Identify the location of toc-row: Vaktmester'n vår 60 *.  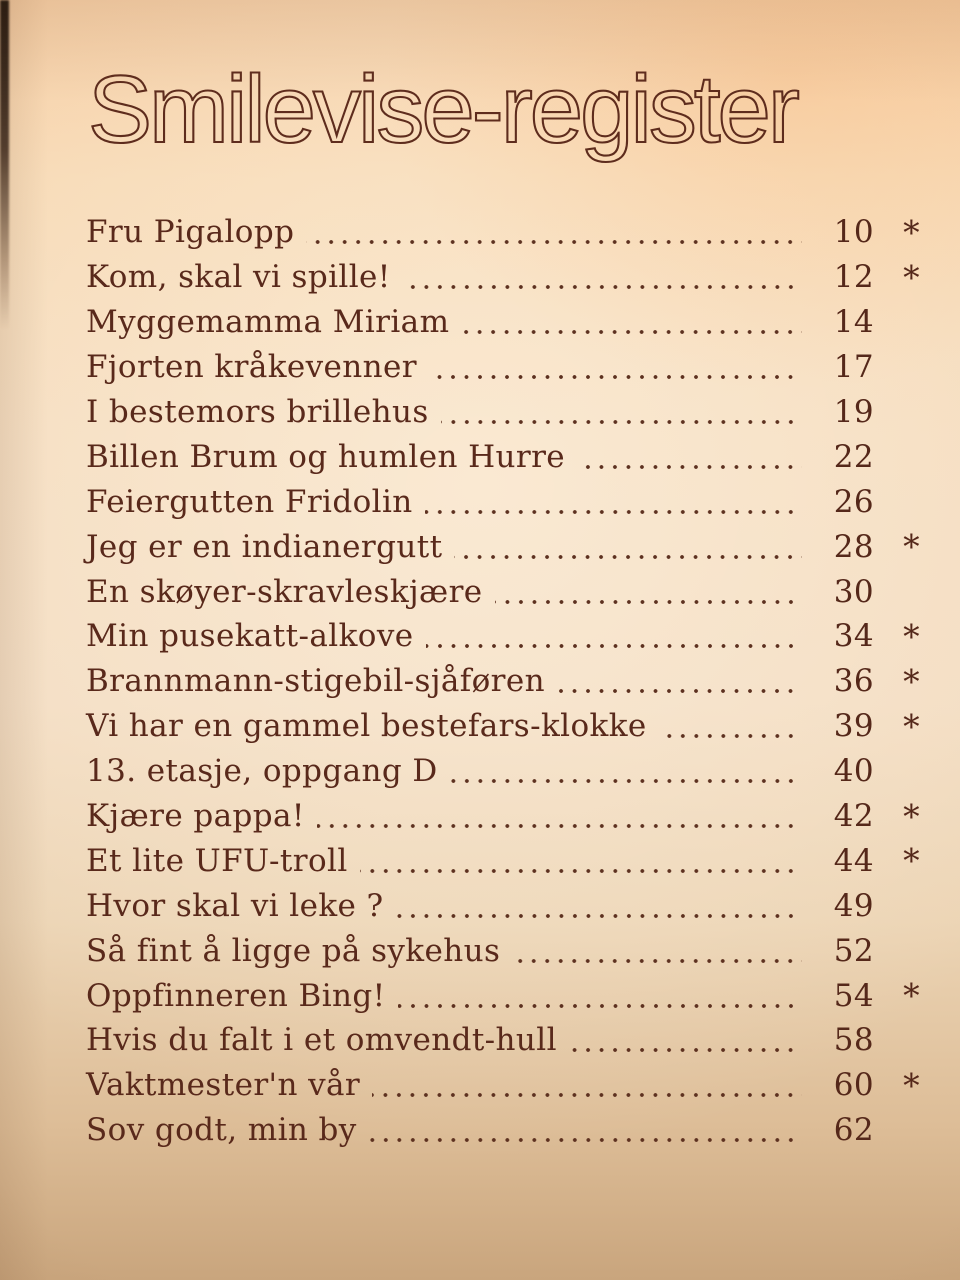
(503, 1085).